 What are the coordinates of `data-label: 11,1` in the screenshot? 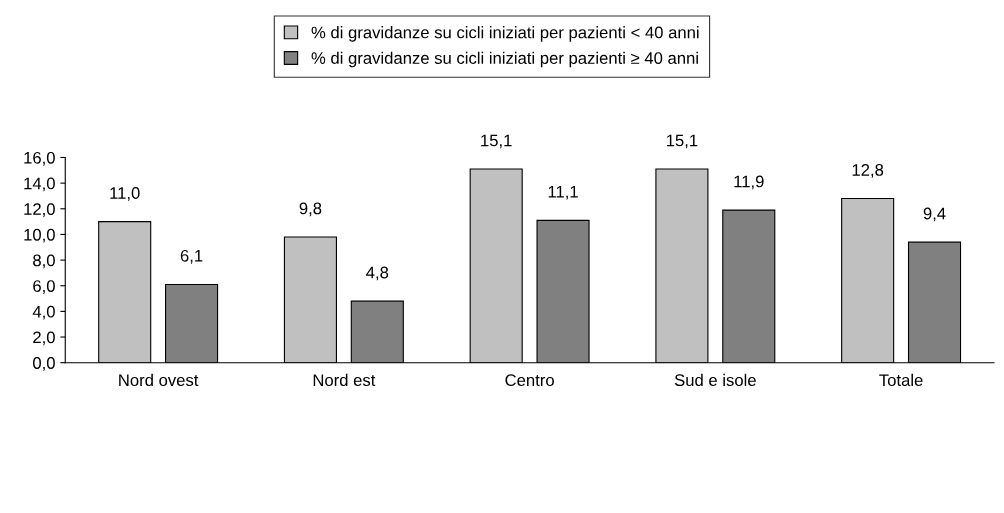 It's located at (563, 192).